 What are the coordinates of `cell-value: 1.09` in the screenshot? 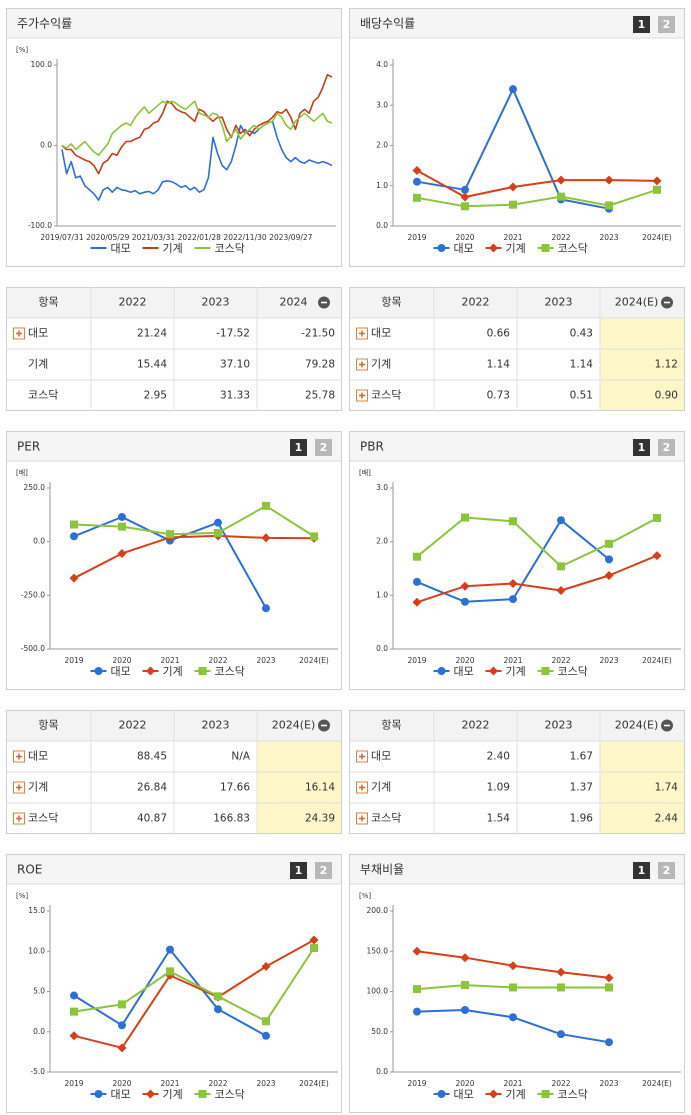 It's located at (498, 788).